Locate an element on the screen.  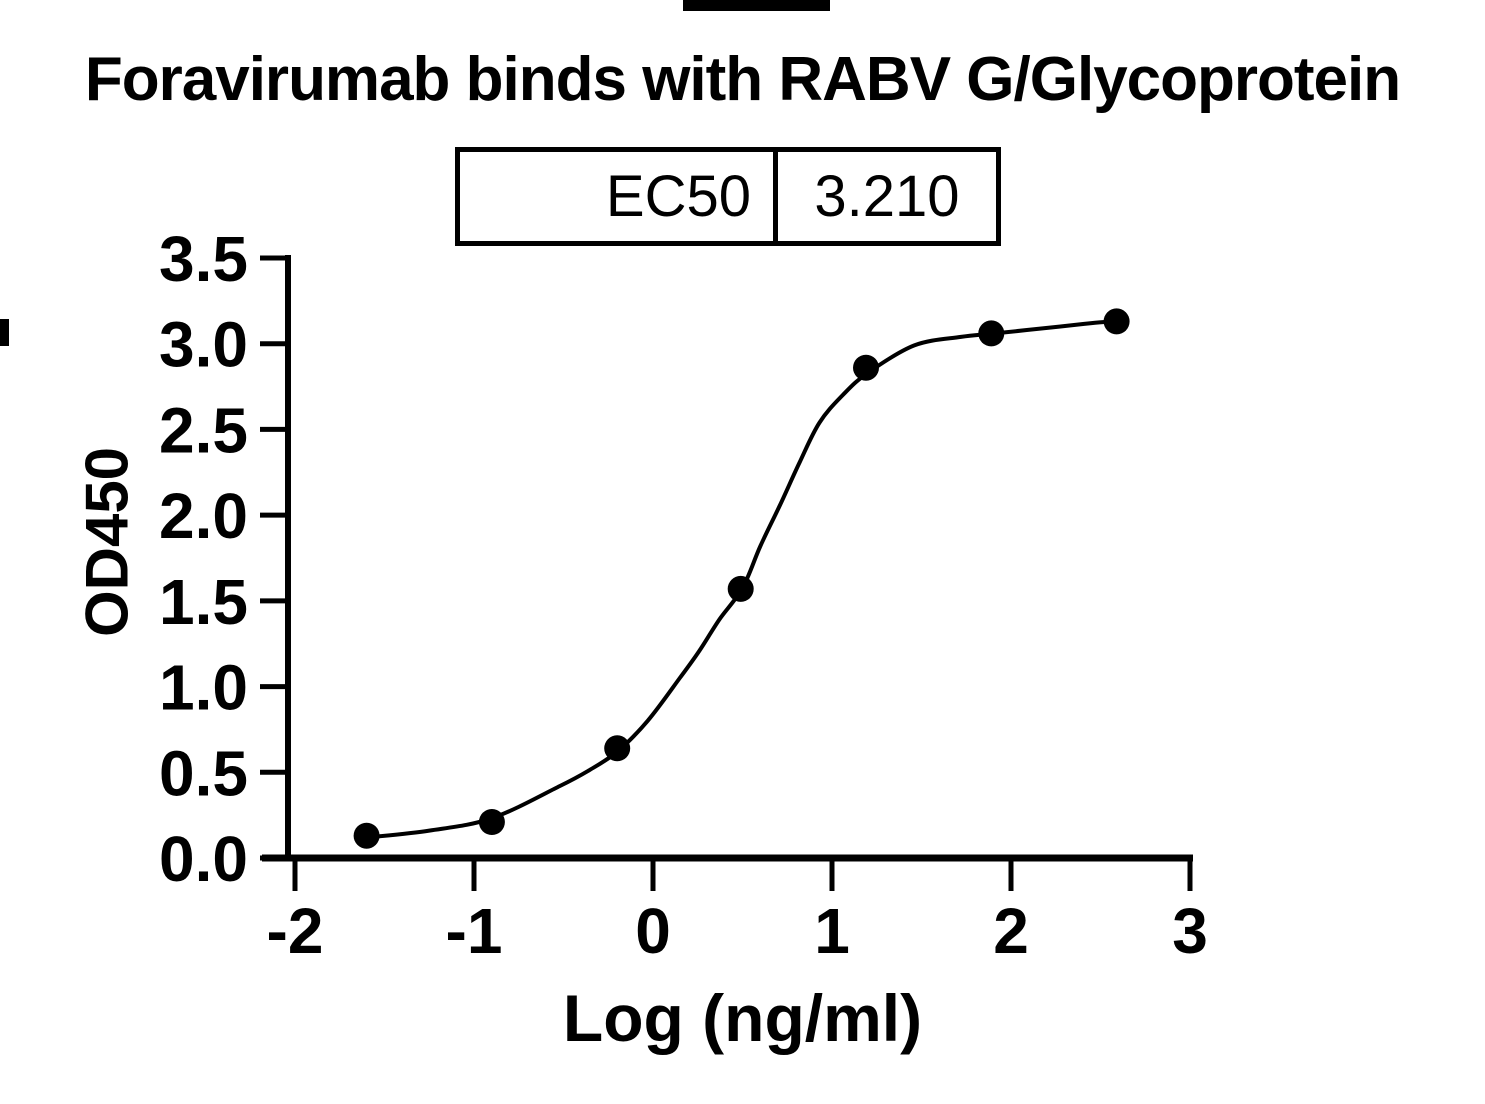
ec50-table-label: EC50 is located at coordinates (619, 196).